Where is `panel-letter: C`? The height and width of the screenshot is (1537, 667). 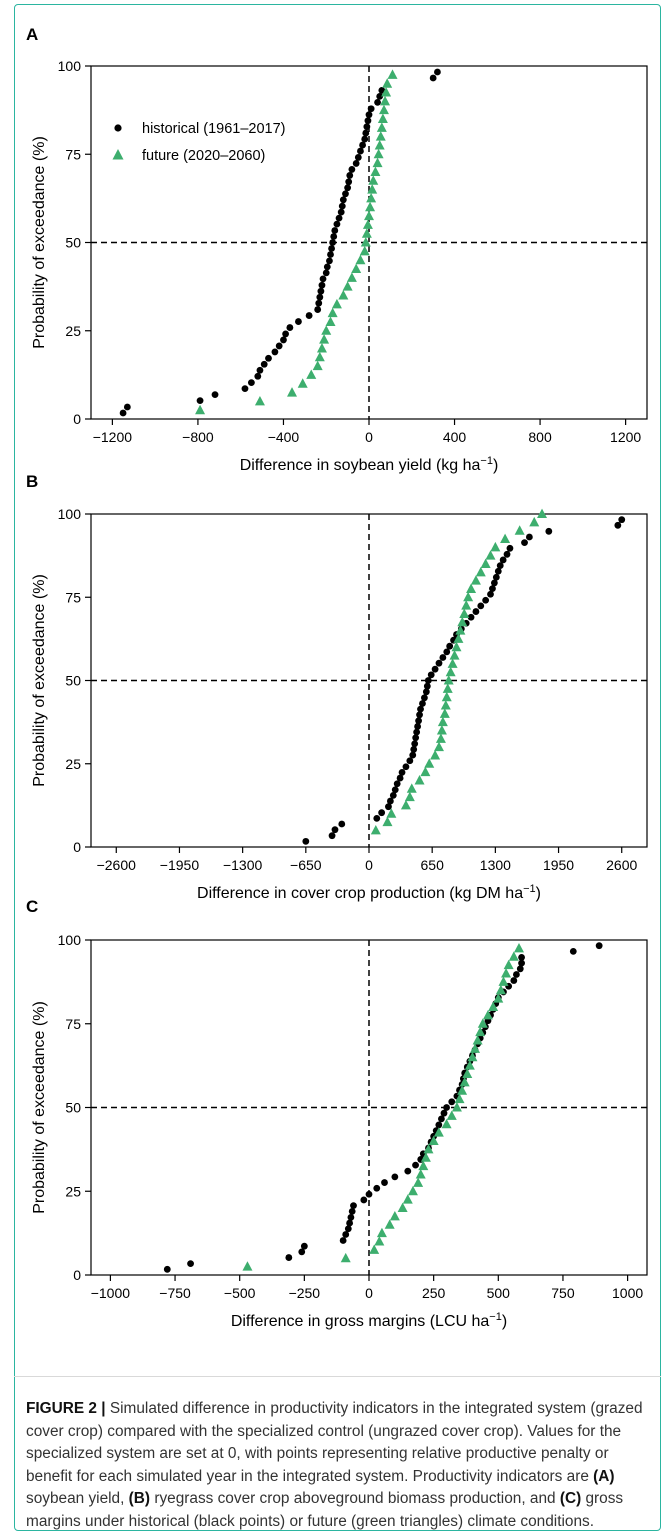 panel-letter: C is located at coordinates (32, 906).